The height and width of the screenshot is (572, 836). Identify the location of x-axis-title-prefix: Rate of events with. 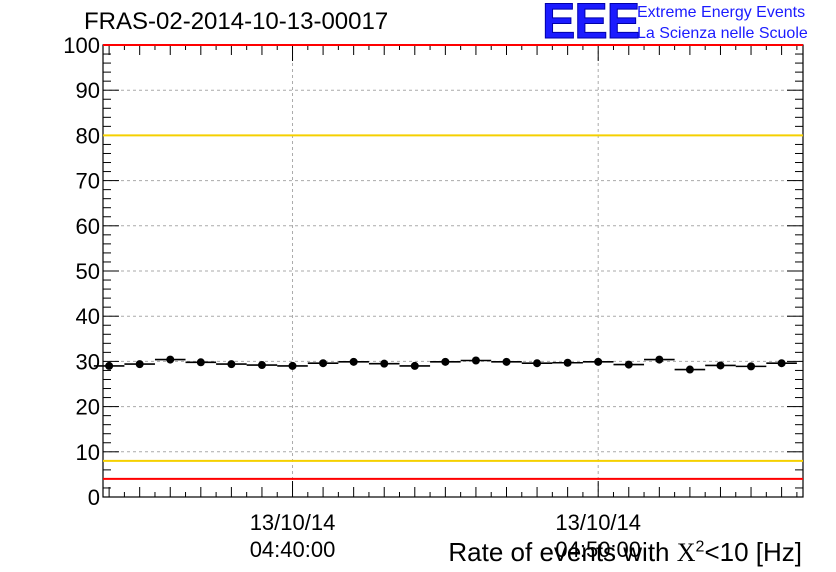
(562, 552).